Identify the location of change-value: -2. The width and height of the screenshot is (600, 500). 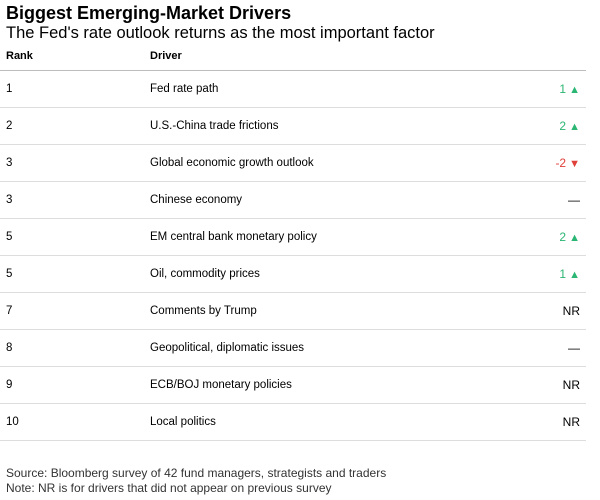
(561, 163).